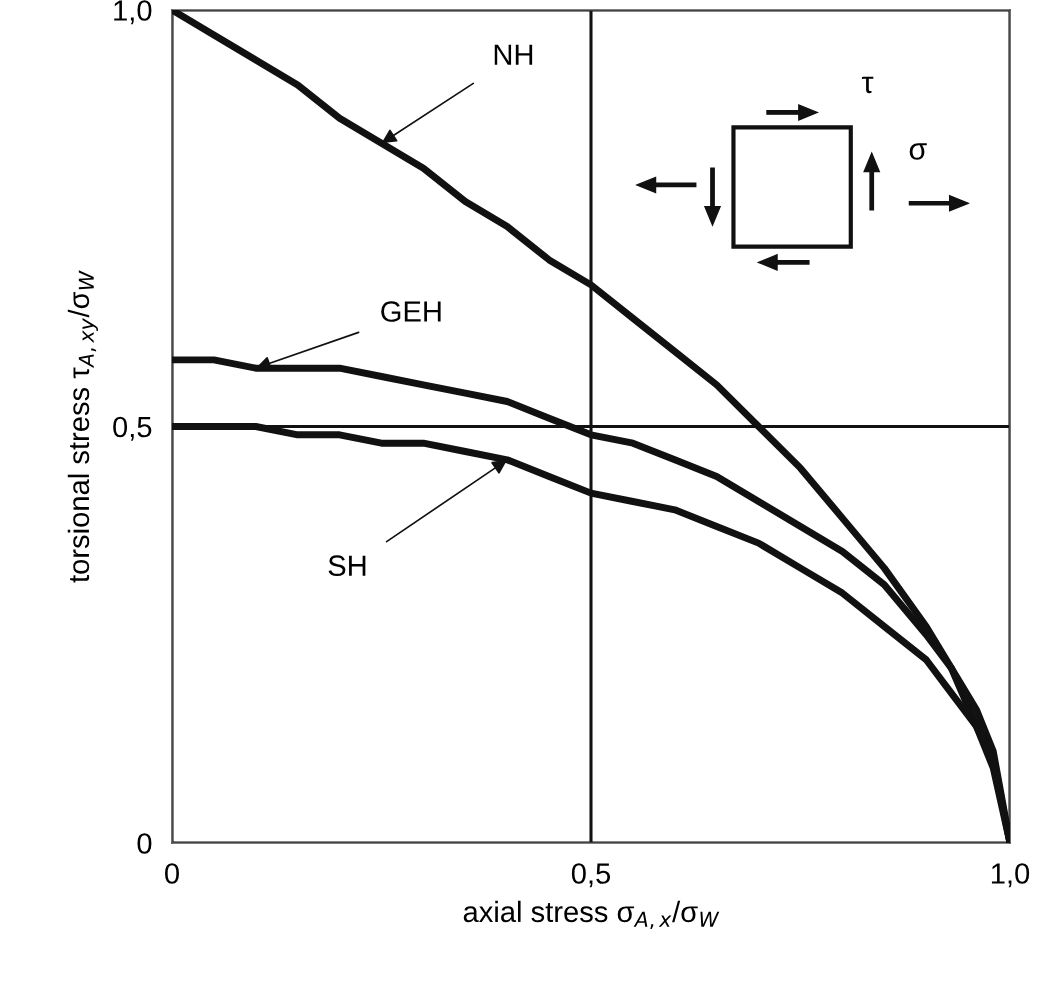  Describe the element at coordinates (1010, 875) in the screenshot. I see `x-tick-label: 1,0` at that location.